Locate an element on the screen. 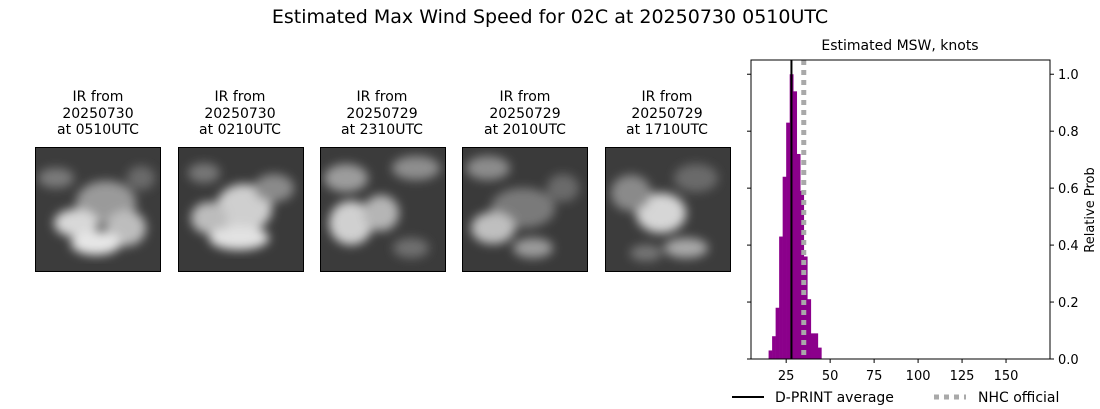 This screenshot has height=409, width=1100. x-tick-label: 125 is located at coordinates (962, 376).